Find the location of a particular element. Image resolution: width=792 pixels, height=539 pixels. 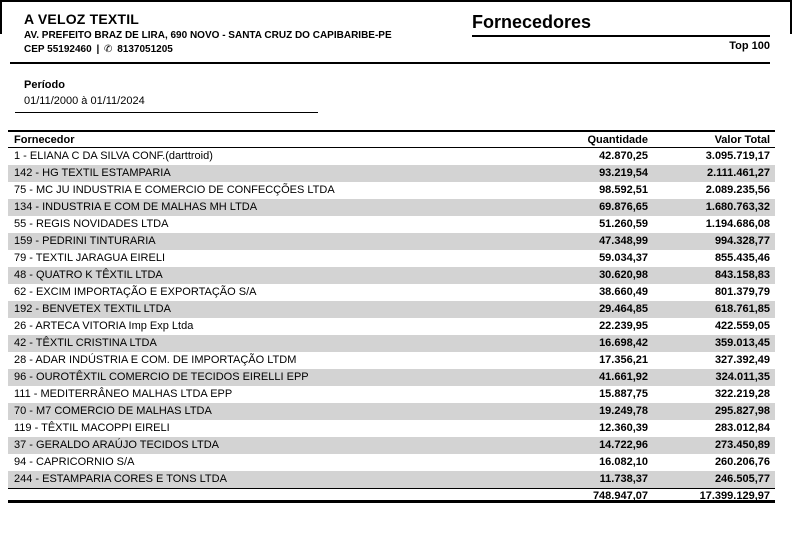

report-head: Fornecedores Top 100 is located at coordinates (621, 32).